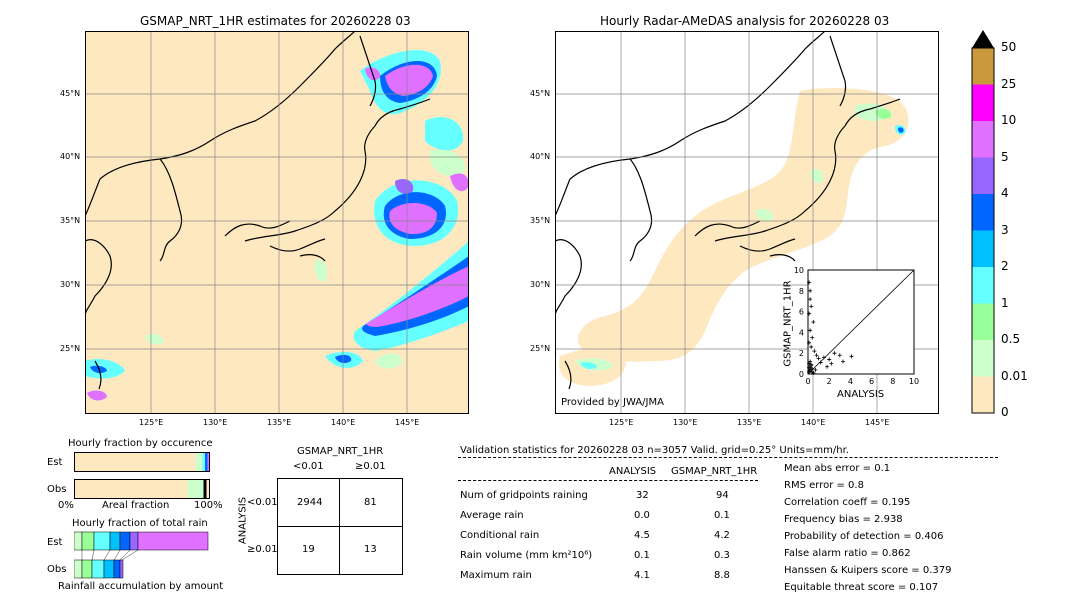 The image size is (1080, 612). What do you see at coordinates (843, 519) in the screenshot?
I see `score-frequency-bias: Frequency bias = 2.938` at bounding box center [843, 519].